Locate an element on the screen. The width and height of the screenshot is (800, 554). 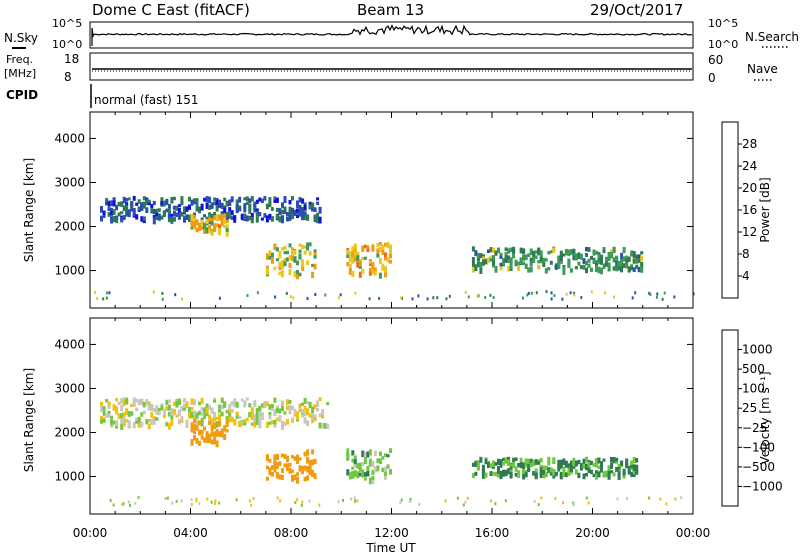
freq-label: Freq. is located at coordinates (19, 59).